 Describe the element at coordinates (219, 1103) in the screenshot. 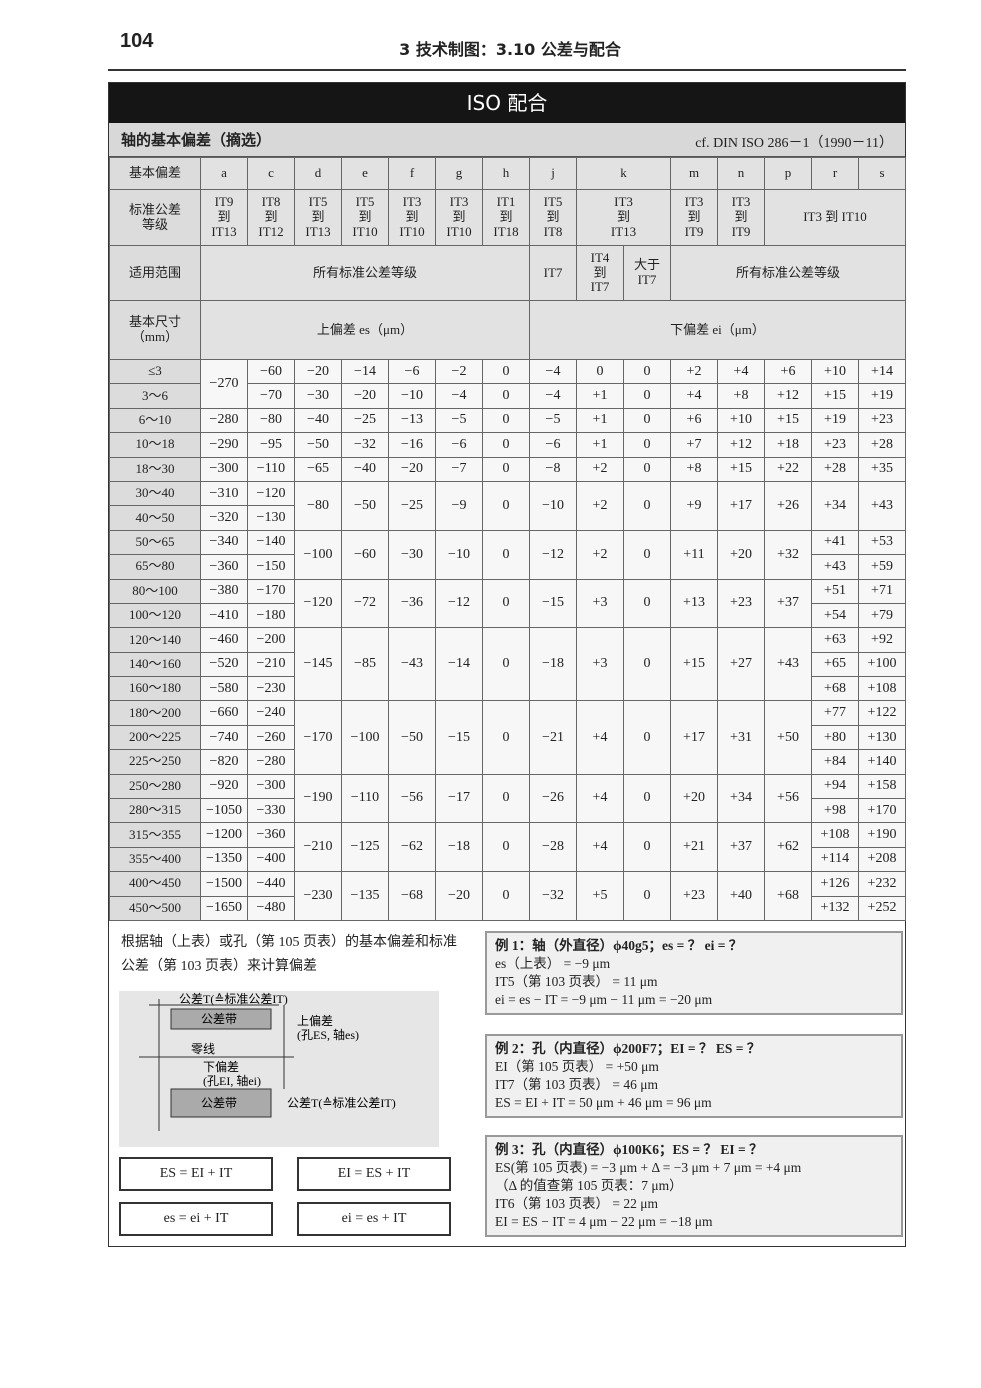

I see `diagram-label: 公差带` at that location.